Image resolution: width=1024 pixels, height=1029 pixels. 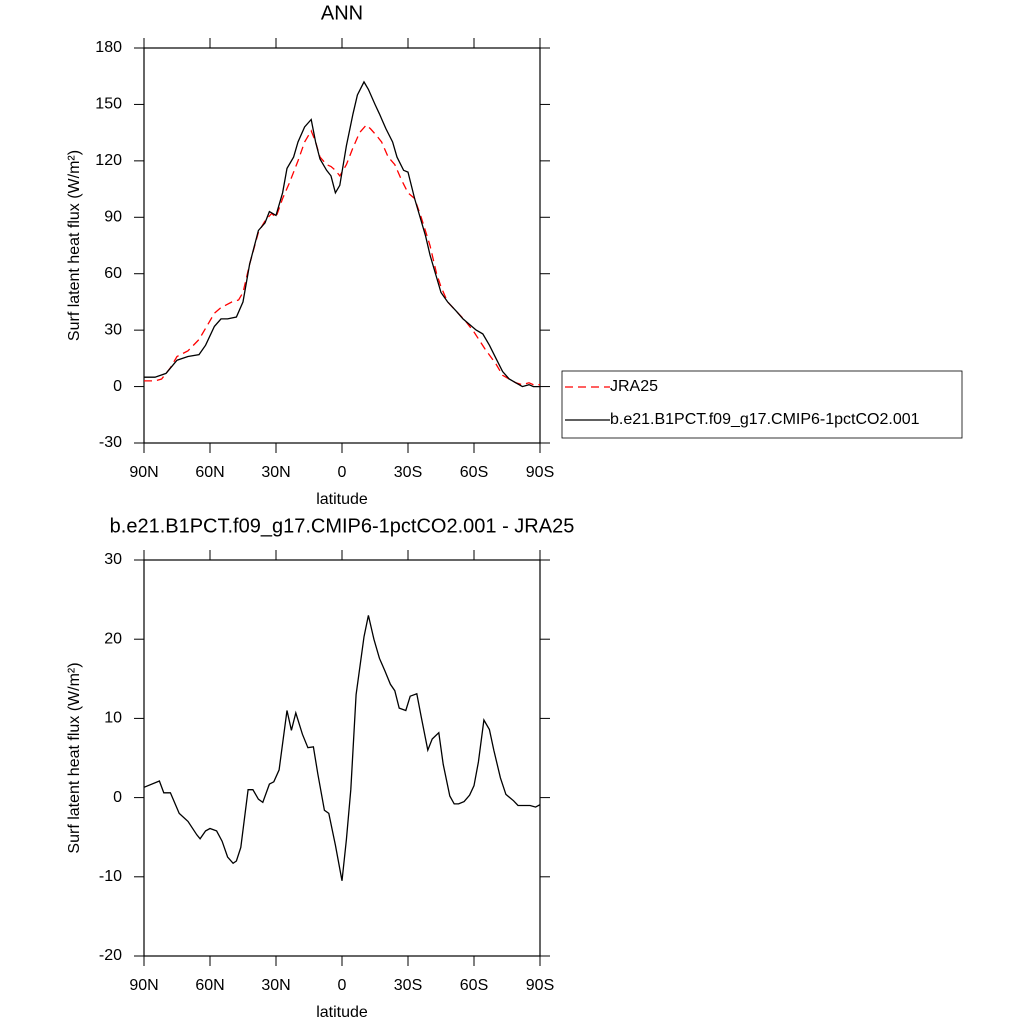 What do you see at coordinates (108, 104) in the screenshot?
I see `y-tick-label: 150` at bounding box center [108, 104].